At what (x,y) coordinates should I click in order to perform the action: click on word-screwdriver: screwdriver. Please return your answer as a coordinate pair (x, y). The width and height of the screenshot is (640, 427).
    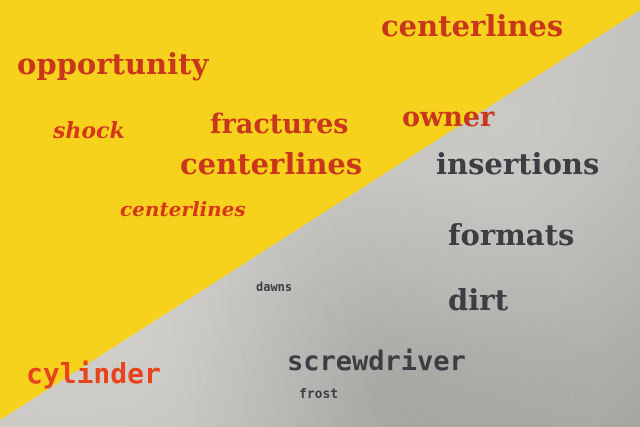
    Looking at the image, I should click on (376, 361).